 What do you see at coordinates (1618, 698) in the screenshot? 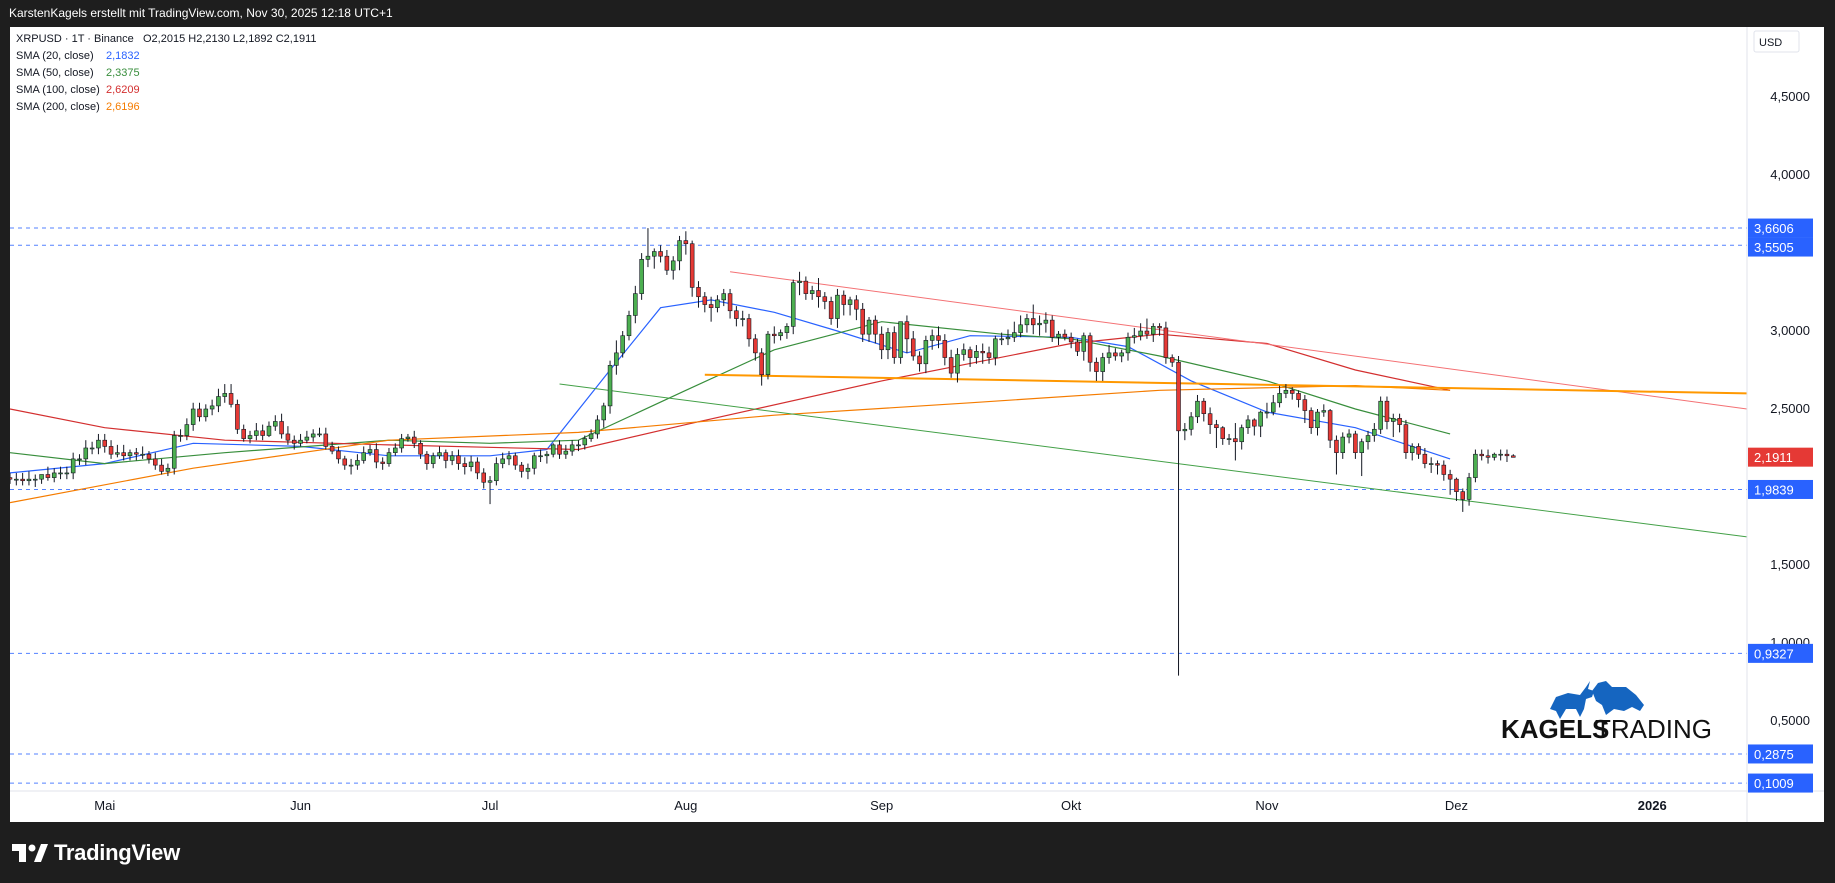
I see `bear-icon` at bounding box center [1618, 698].